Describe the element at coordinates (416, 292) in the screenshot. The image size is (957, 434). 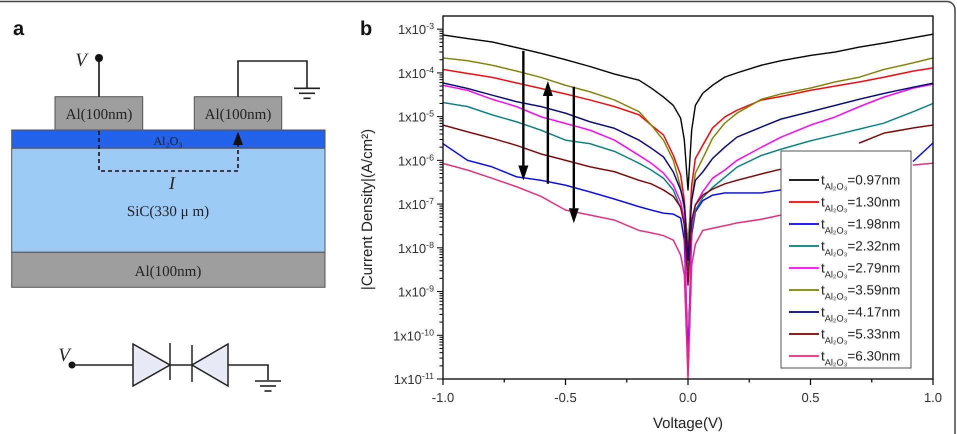
I see `y-tick-label: 1x10$^{-9}$` at that location.